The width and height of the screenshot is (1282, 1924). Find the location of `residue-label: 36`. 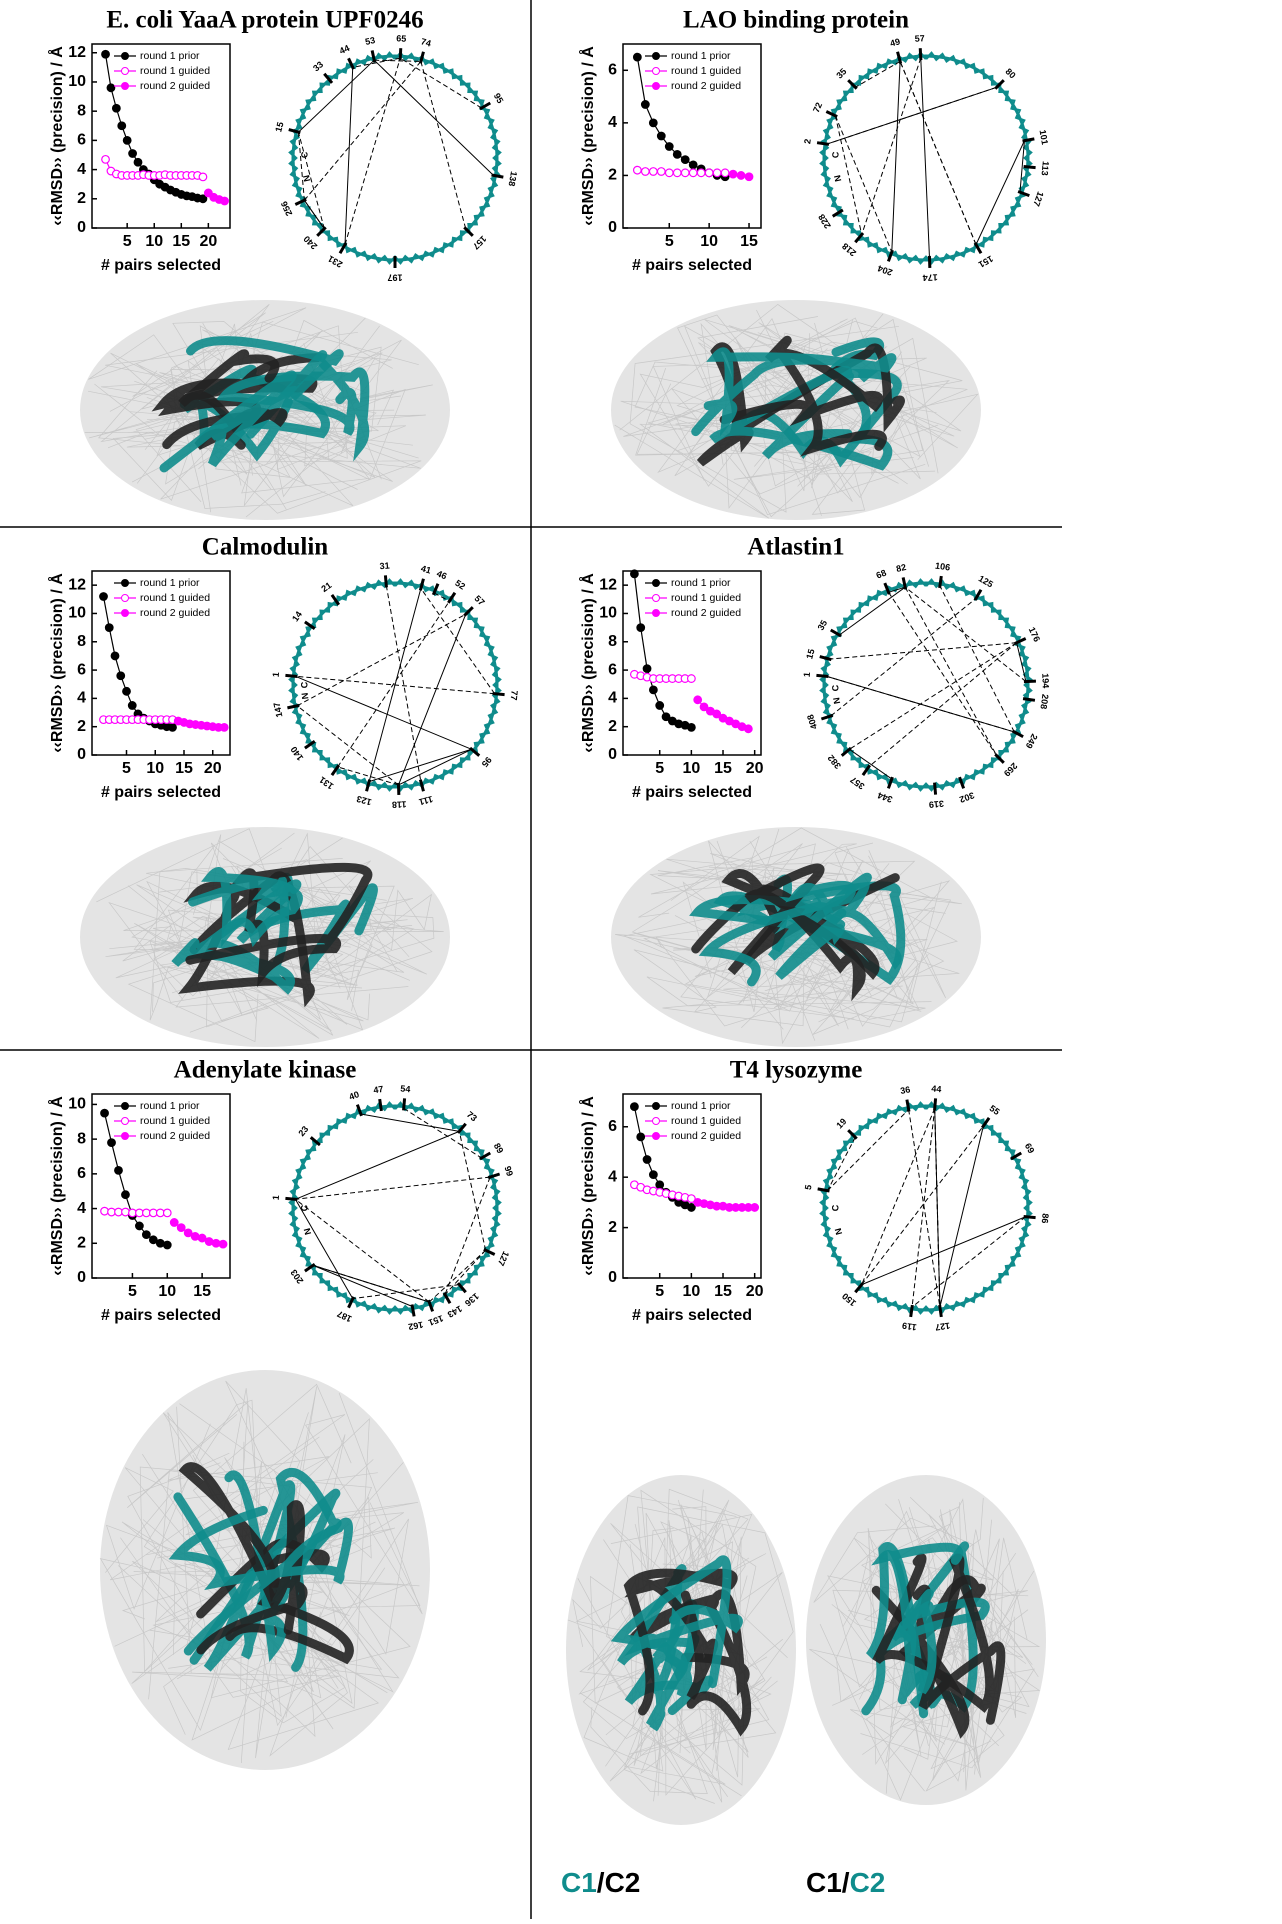

residue-label: 36 is located at coordinates (905, 1090).